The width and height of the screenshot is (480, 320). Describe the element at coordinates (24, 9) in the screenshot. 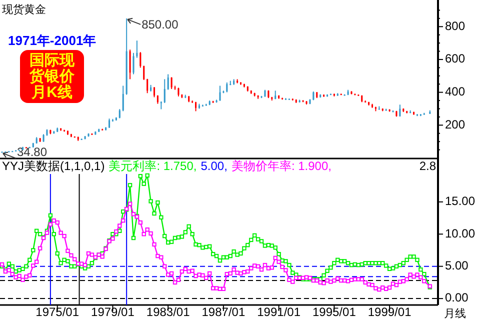

I see `chart-title: 现货黄金` at that location.